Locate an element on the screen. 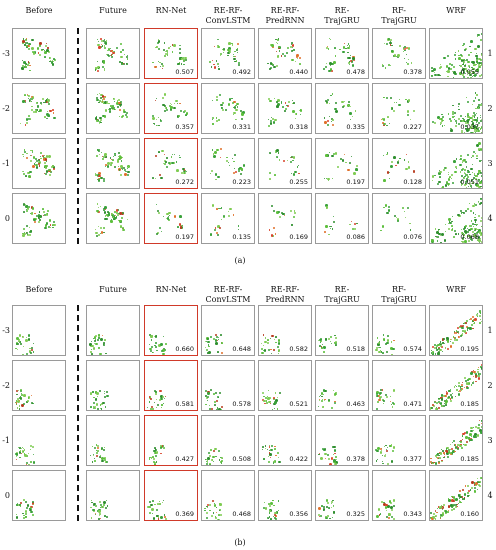 The image size is (496, 550). column-header-line2: TrajGRU is located at coordinates (342, 299).